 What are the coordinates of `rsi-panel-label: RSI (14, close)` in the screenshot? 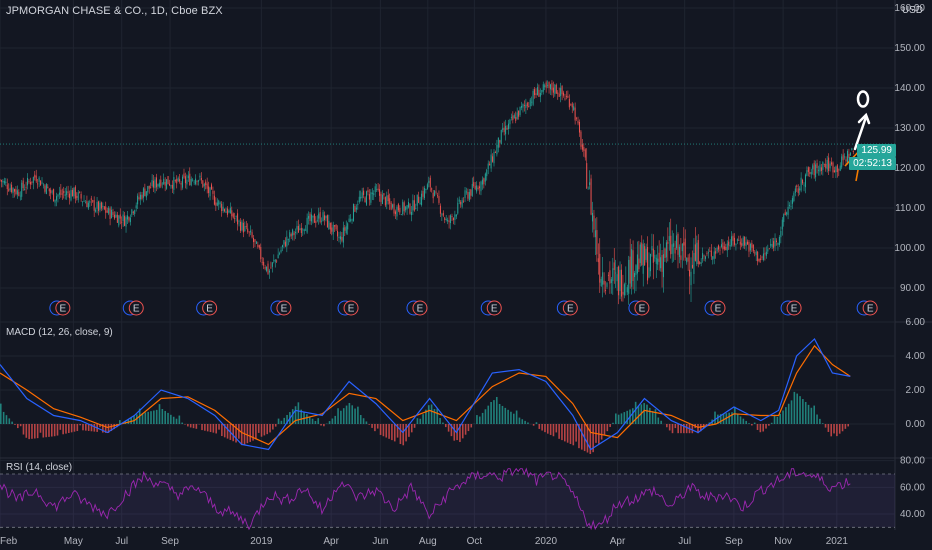 It's located at (39, 467).